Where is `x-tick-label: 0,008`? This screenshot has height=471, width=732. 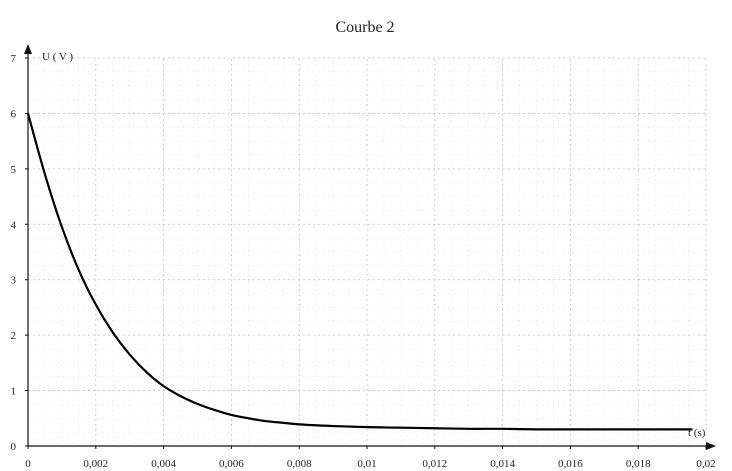 x-tick-label: 0,008 is located at coordinates (299, 464).